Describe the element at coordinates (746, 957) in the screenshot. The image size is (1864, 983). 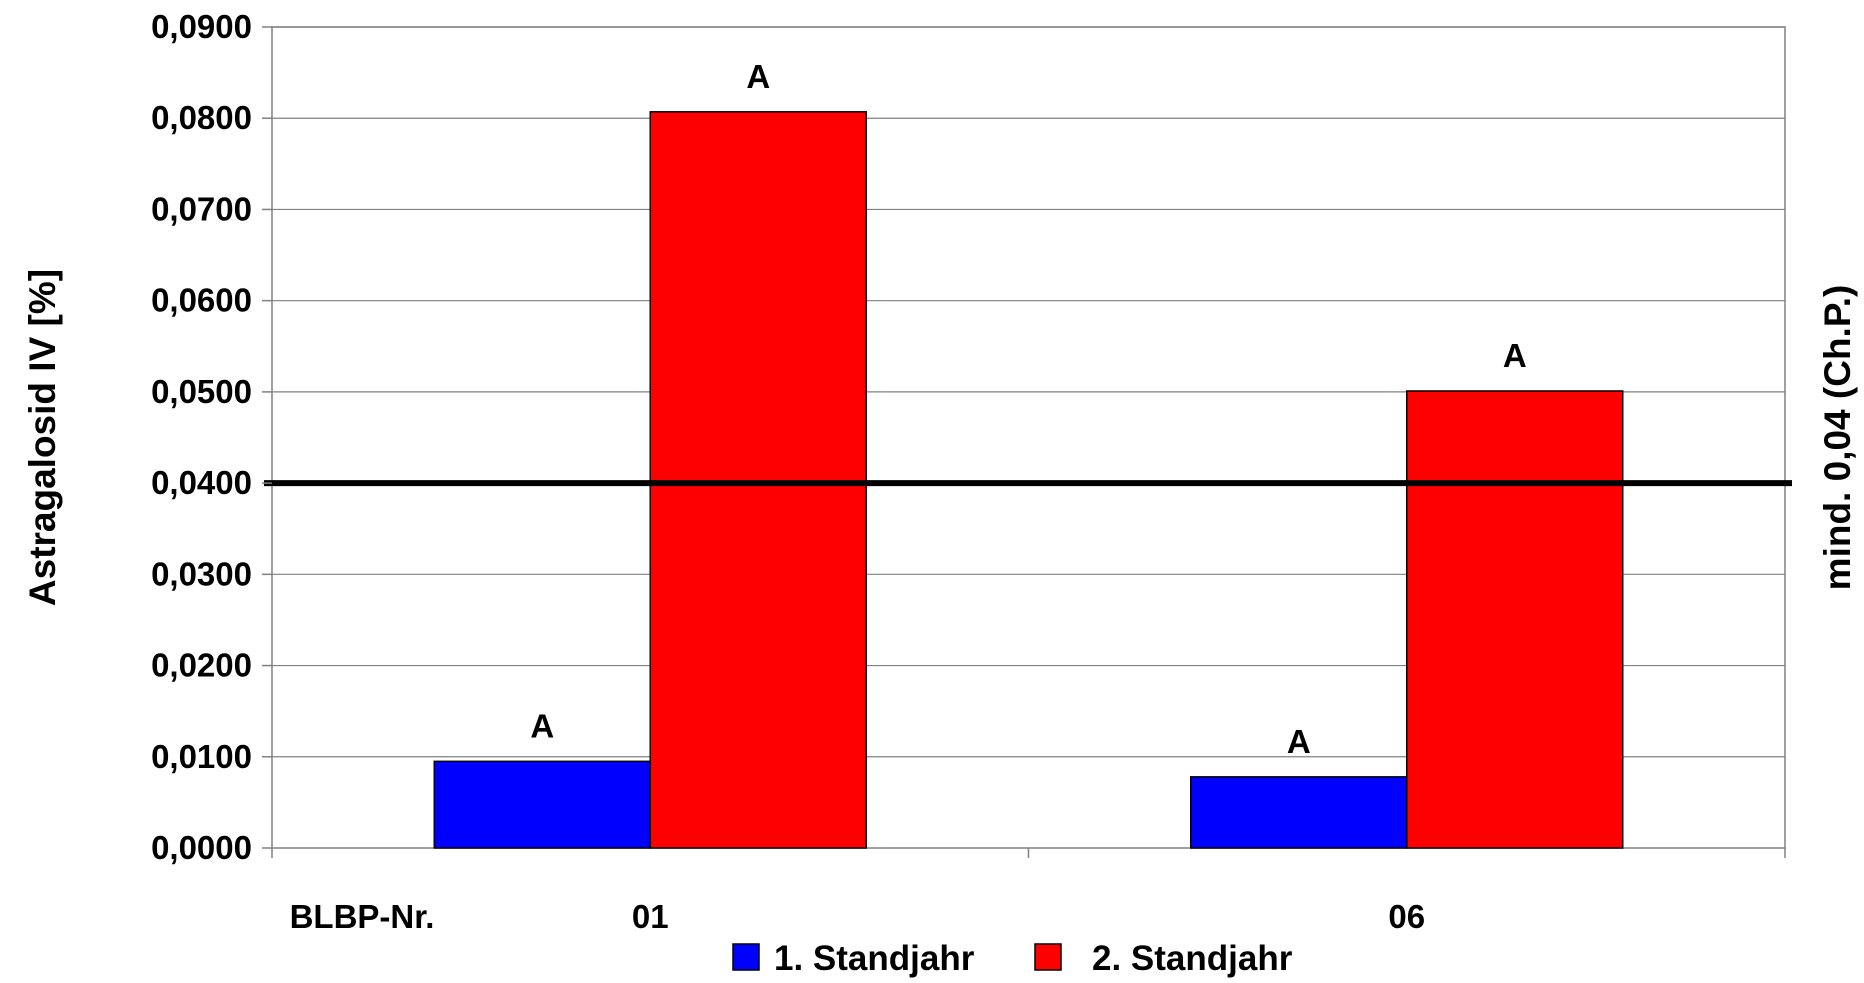
I see `legend-swatch-1-standjahr` at that location.